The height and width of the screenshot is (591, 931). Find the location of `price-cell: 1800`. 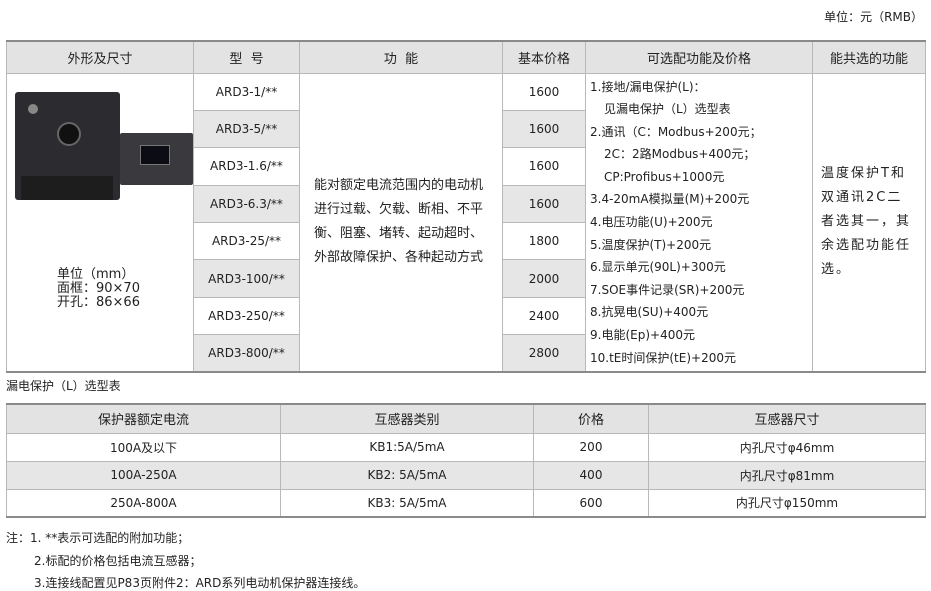

price-cell: 1800 is located at coordinates (544, 241).